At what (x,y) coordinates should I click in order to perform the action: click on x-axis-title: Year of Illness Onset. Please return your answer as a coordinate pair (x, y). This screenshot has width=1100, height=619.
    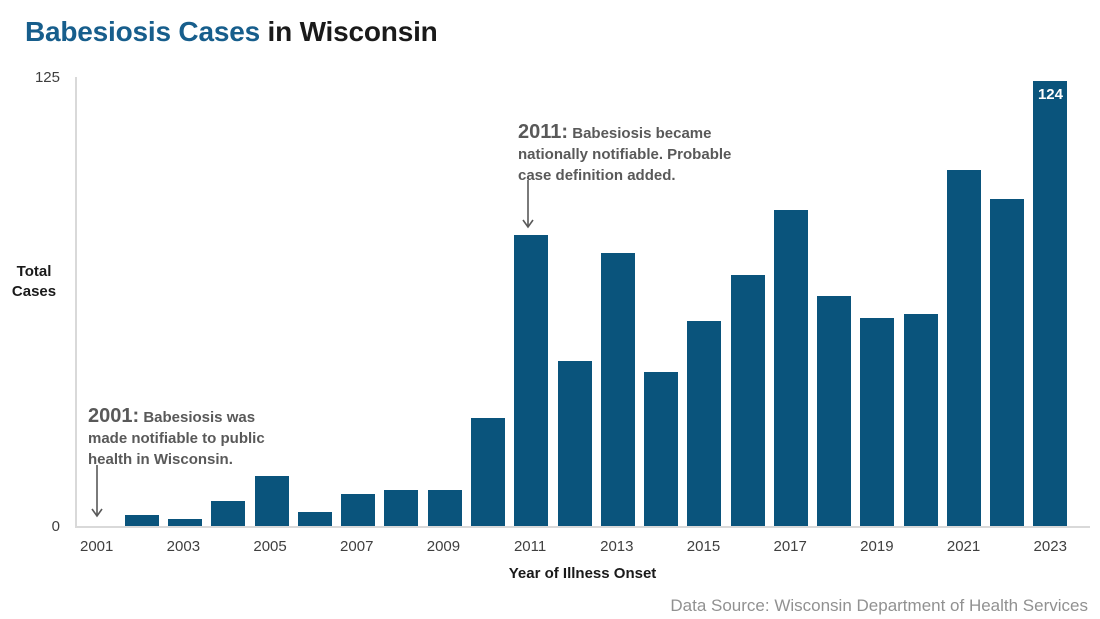
    Looking at the image, I should click on (582, 573).